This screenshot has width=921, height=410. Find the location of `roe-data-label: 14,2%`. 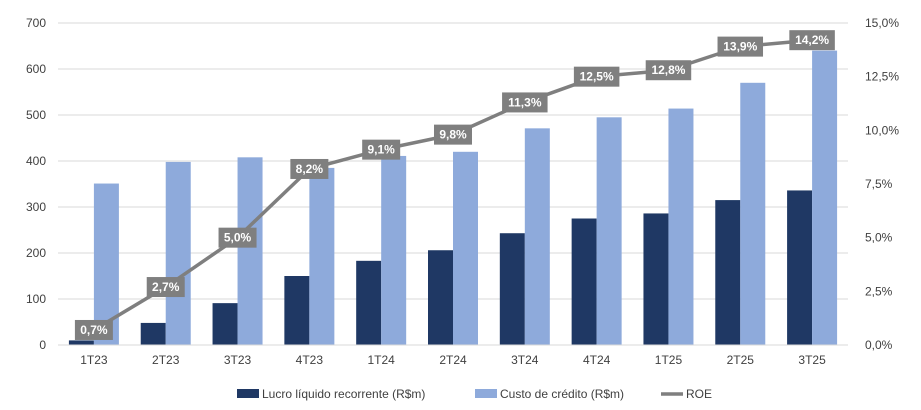

roe-data-label: 14,2% is located at coordinates (812, 40).